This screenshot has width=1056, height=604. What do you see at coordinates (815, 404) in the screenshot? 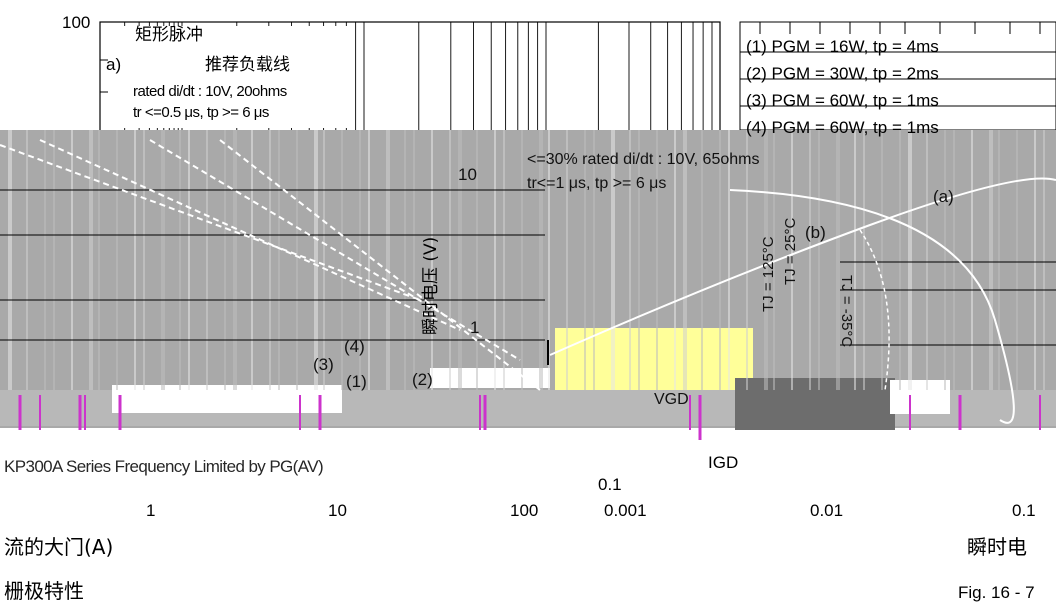
I see `dark-block` at bounding box center [815, 404].